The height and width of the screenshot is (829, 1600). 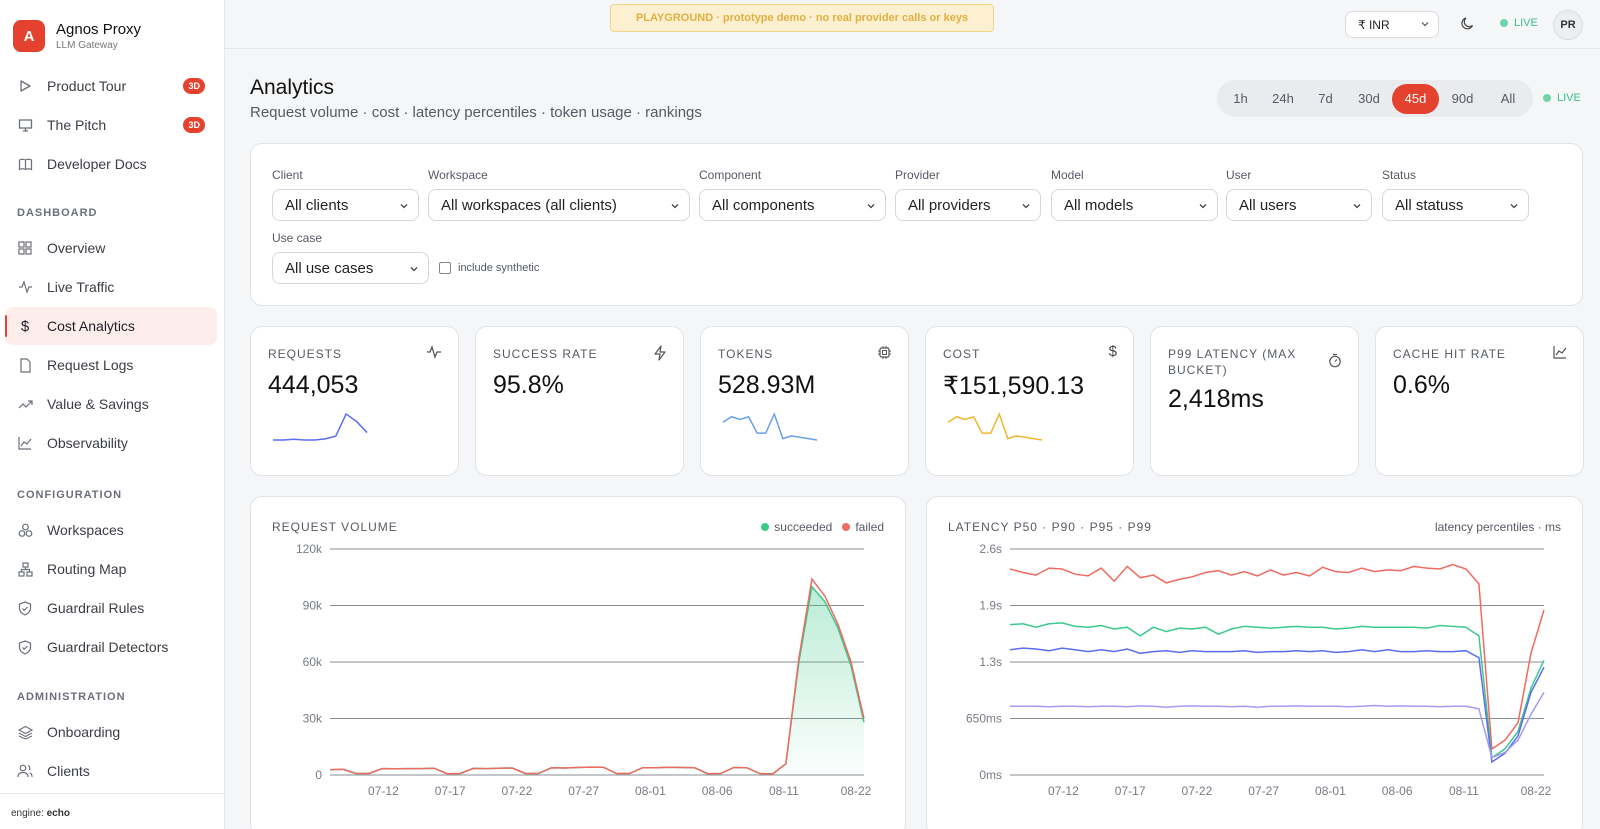 I want to click on filter-label-status: Status, so click(x=1399, y=175).